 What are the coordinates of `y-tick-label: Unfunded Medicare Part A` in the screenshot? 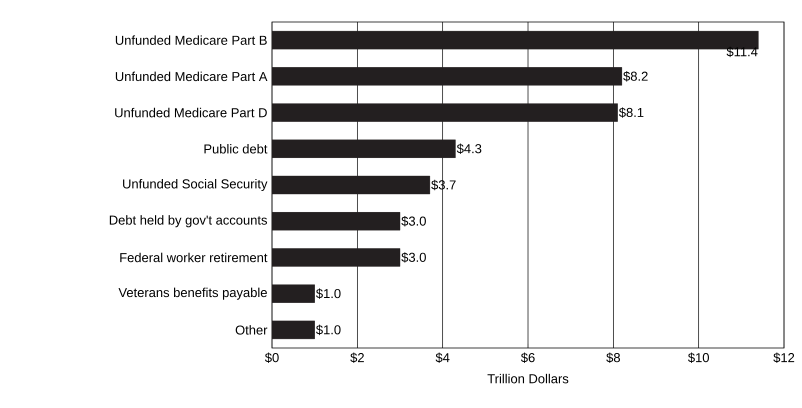 It's located at (192, 77).